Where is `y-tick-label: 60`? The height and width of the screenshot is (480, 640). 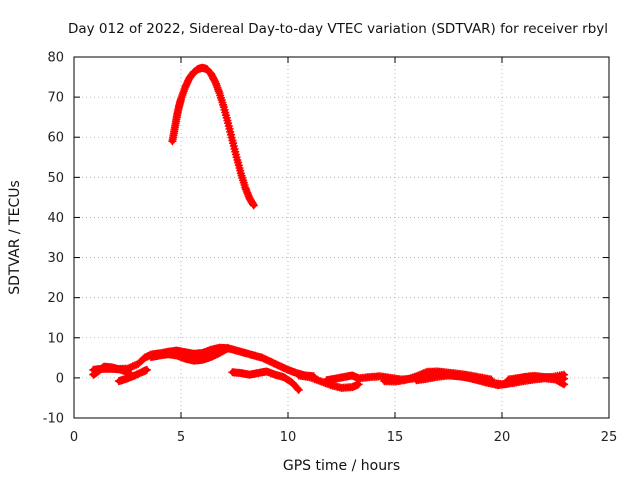 y-tick-label: 60 is located at coordinates (55, 138).